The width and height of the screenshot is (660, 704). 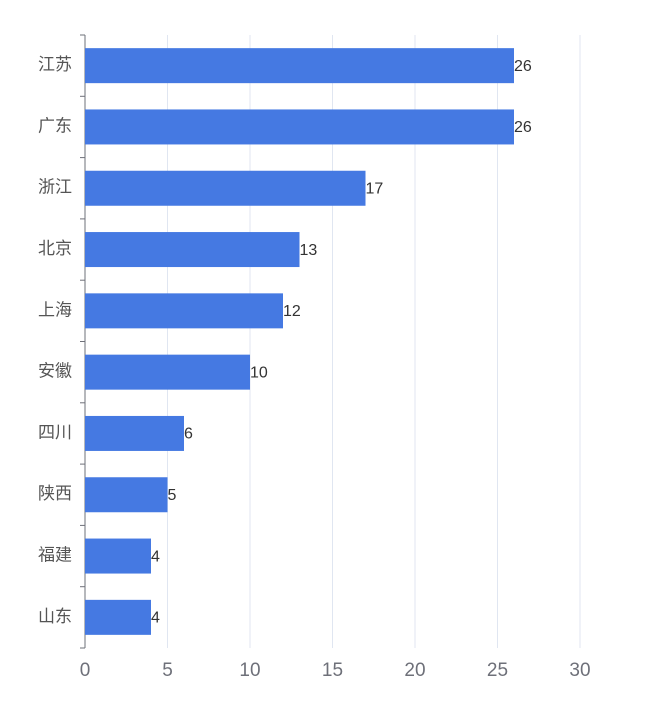 What do you see at coordinates (55, 187) in the screenshot?
I see `y-tick-label: 浙江` at bounding box center [55, 187].